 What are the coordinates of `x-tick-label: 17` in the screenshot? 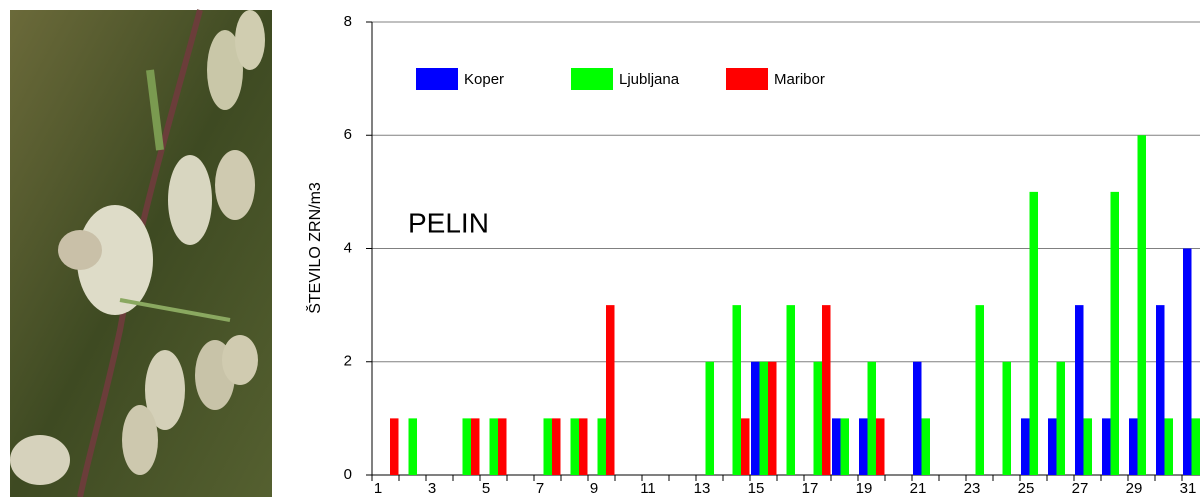 It's located at (810, 488).